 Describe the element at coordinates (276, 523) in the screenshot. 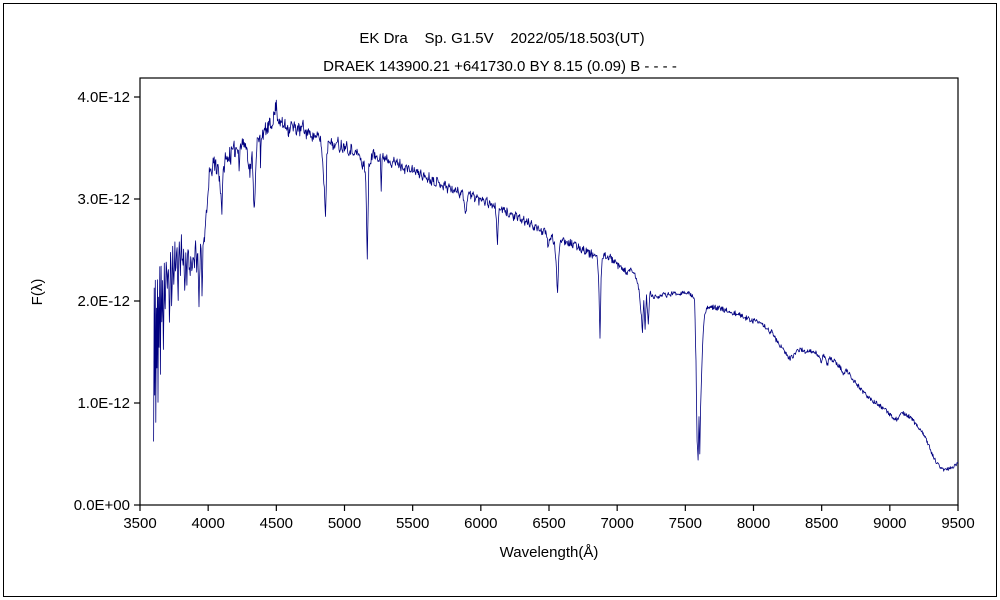

I see `x-tick-label: 4500` at that location.